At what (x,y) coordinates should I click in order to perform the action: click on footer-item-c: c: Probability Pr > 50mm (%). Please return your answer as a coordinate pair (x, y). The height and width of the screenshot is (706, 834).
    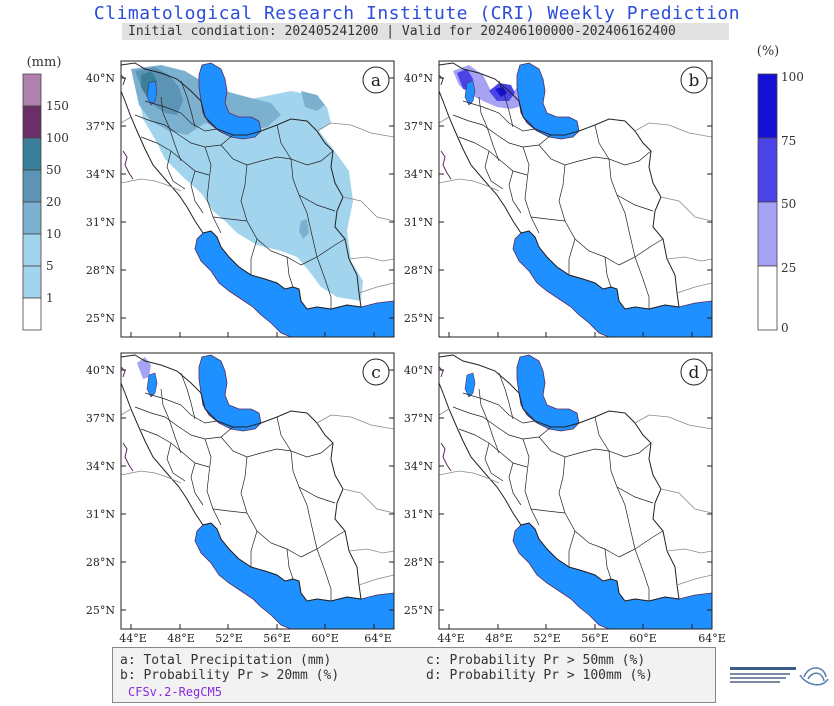
    Looking at the image, I should click on (536, 660).